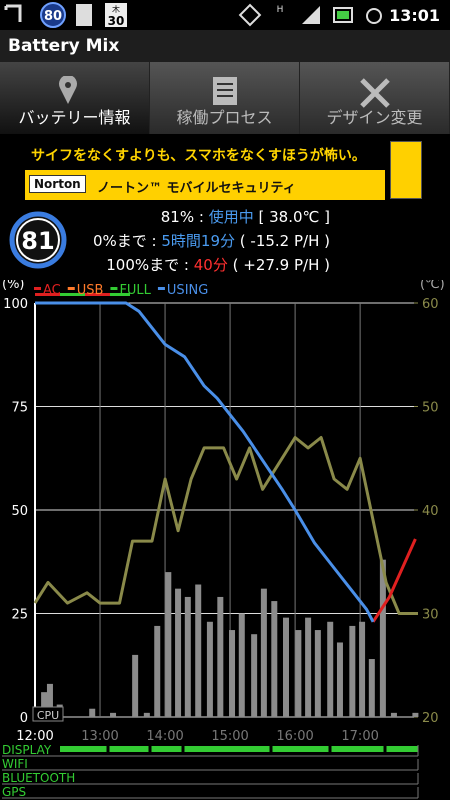 The height and width of the screenshot is (800, 450). What do you see at coordinates (375, 93) in the screenshot?
I see `tools-icon` at bounding box center [375, 93].